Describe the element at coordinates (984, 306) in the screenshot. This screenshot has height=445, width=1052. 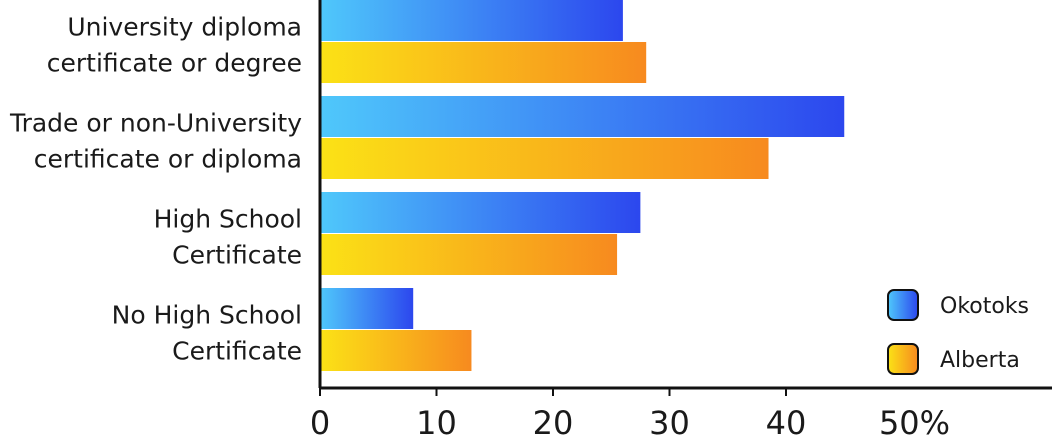
I see `legend-label-okotoks: Okotoks` at that location.